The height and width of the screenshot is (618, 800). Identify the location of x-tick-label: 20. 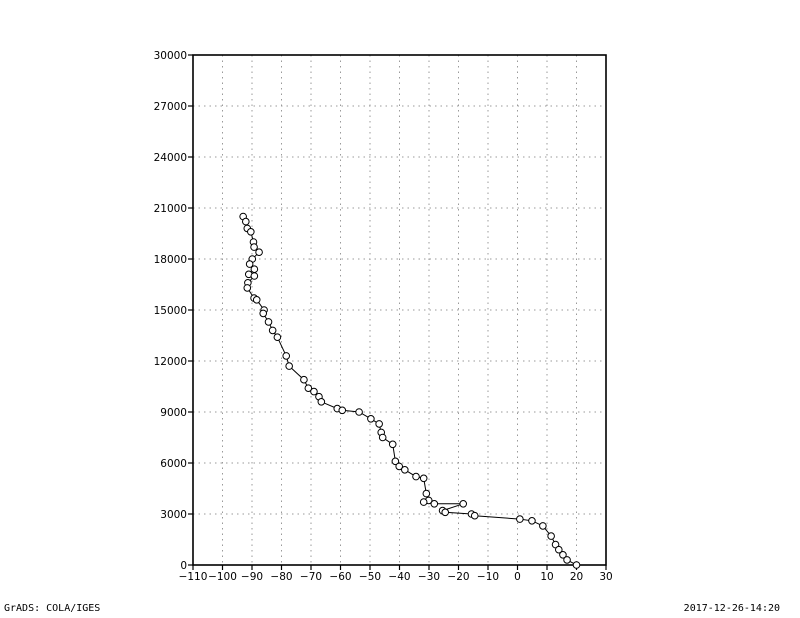
(576, 577).